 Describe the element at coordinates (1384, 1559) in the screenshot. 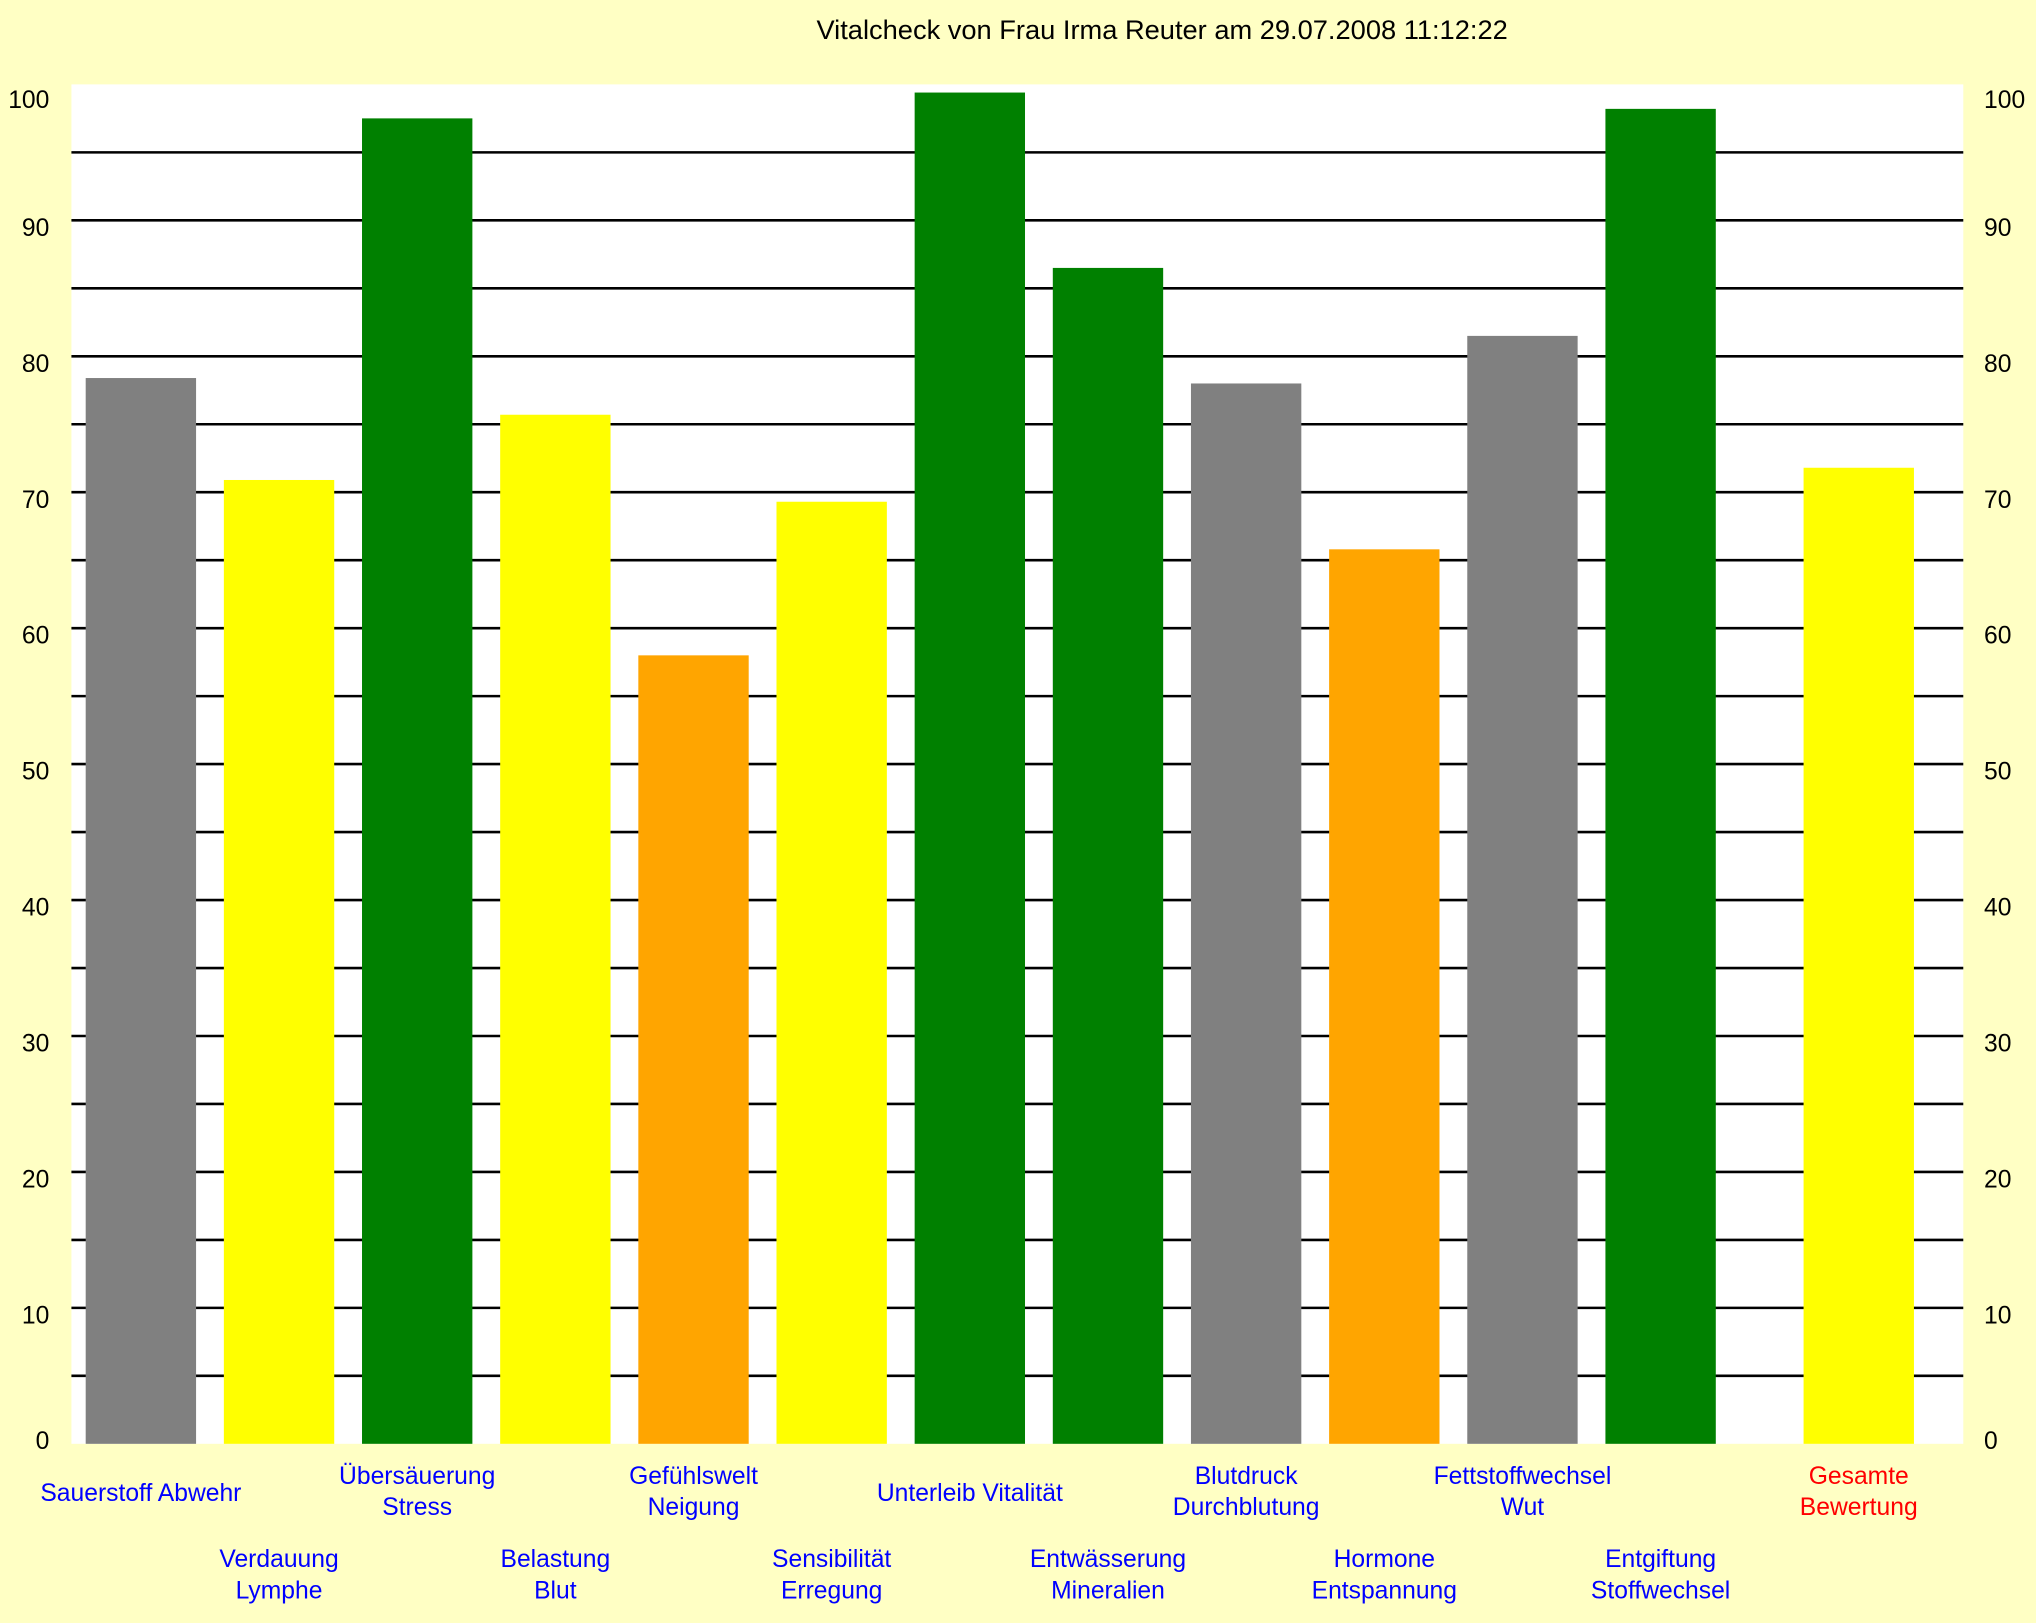

I see `x-category-label-line: Hormone` at that location.